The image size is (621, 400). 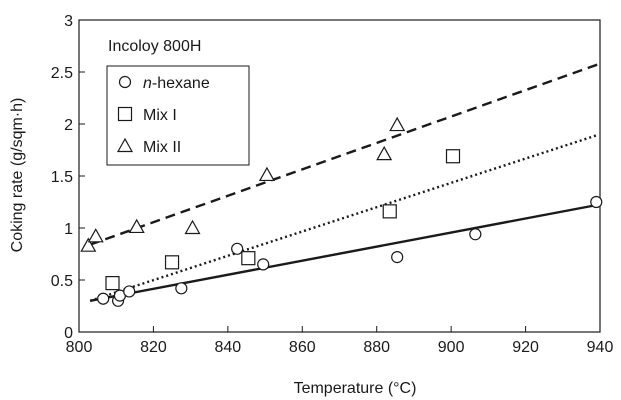 I want to click on legend: n-hexane Mix I Mix II, so click(x=178, y=115).